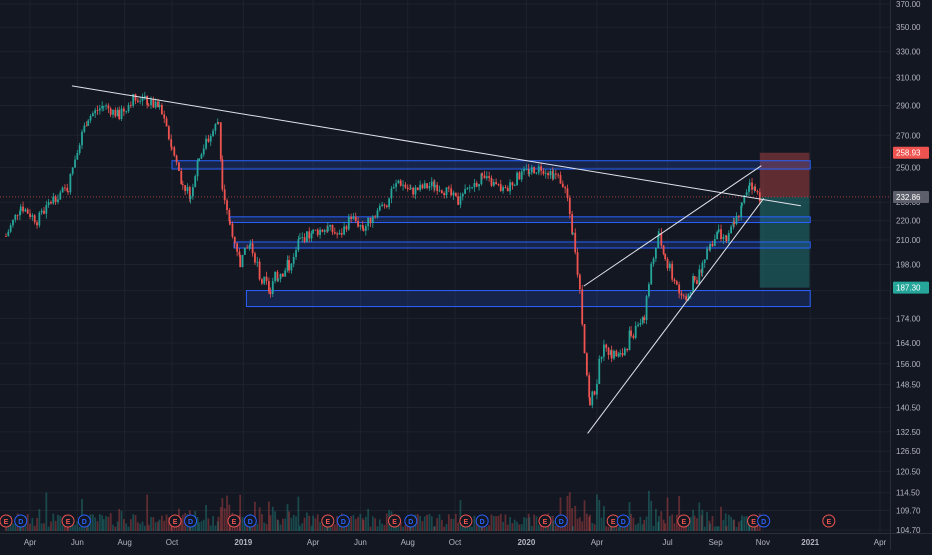 This screenshot has height=555, width=932. I want to click on price-tick-label: 310.00, so click(908, 78).